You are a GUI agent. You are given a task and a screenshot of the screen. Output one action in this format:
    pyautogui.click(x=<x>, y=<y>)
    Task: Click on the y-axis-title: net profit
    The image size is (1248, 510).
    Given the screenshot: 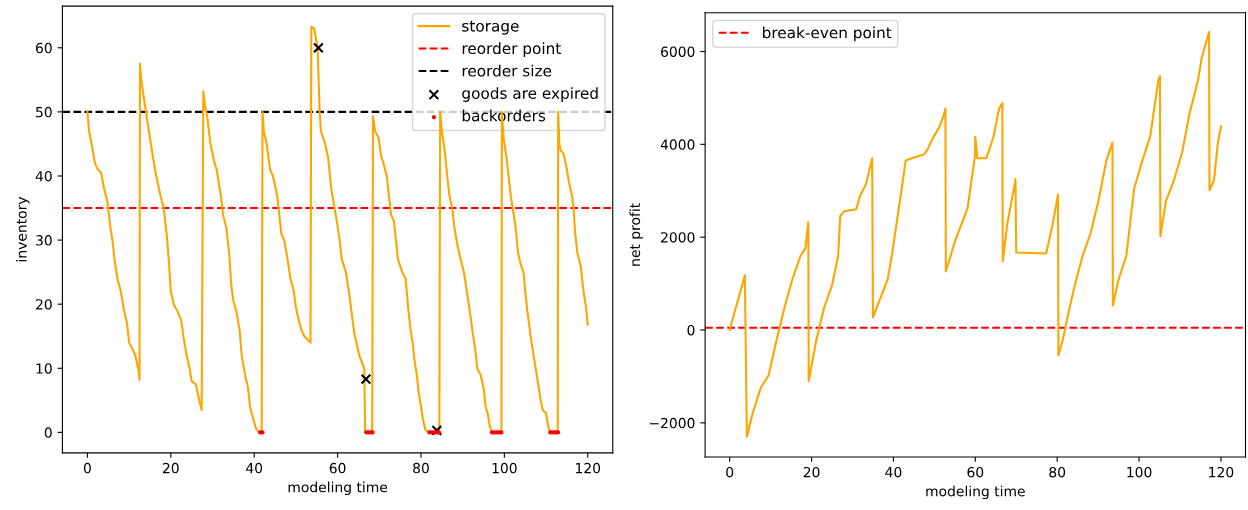 What is the action you would take?
    pyautogui.click(x=636, y=234)
    